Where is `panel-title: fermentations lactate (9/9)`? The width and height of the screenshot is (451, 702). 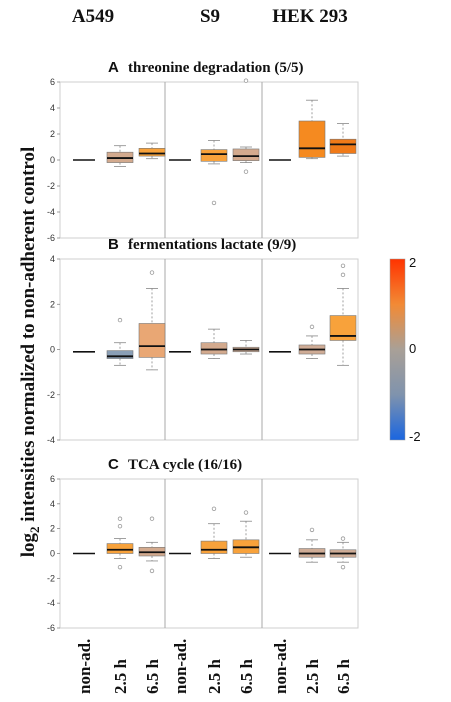 panel-title: fermentations lactate (9/9) is located at coordinates (212, 245).